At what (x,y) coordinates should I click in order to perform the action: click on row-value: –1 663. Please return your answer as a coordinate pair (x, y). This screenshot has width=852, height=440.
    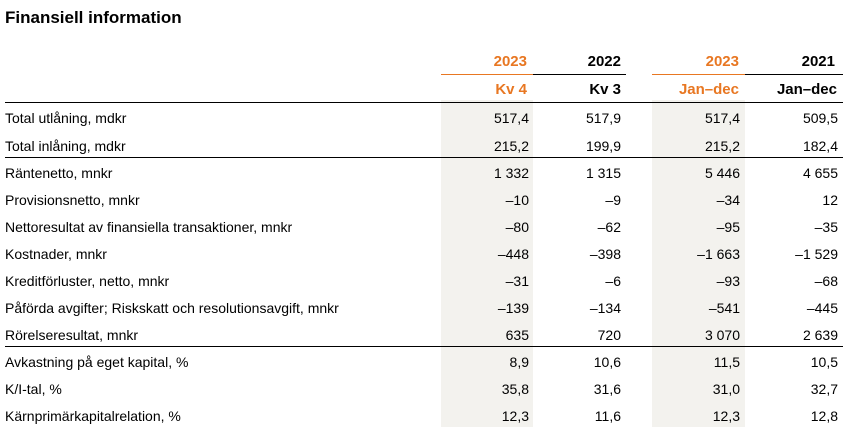
    Looking at the image, I should click on (718, 254).